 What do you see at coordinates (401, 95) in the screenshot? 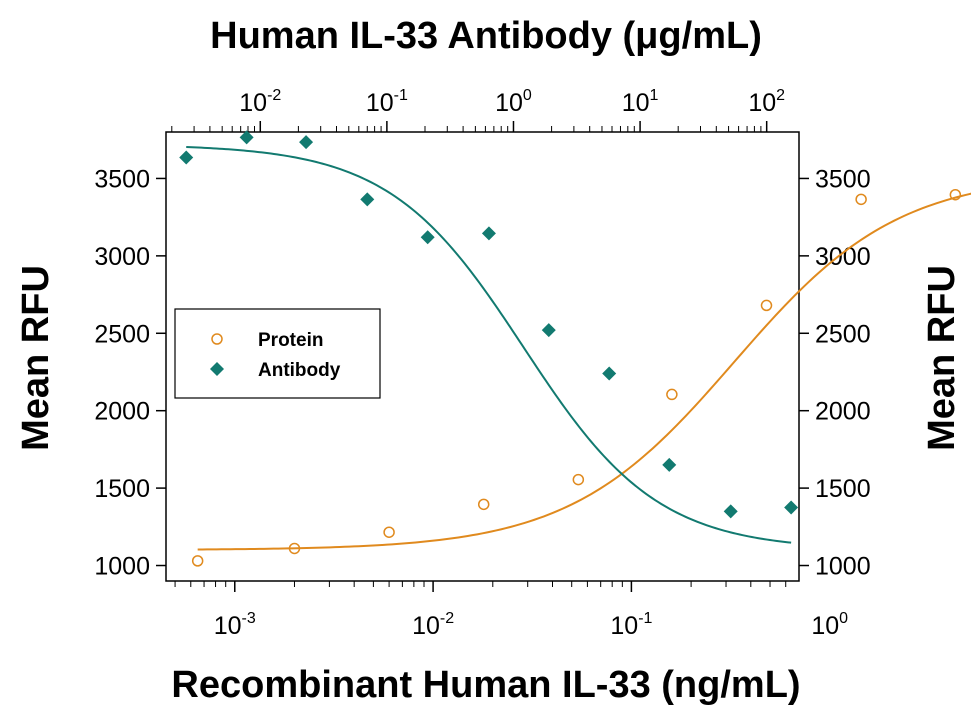
I see `top-x-tick-exponent: -1` at bounding box center [401, 95].